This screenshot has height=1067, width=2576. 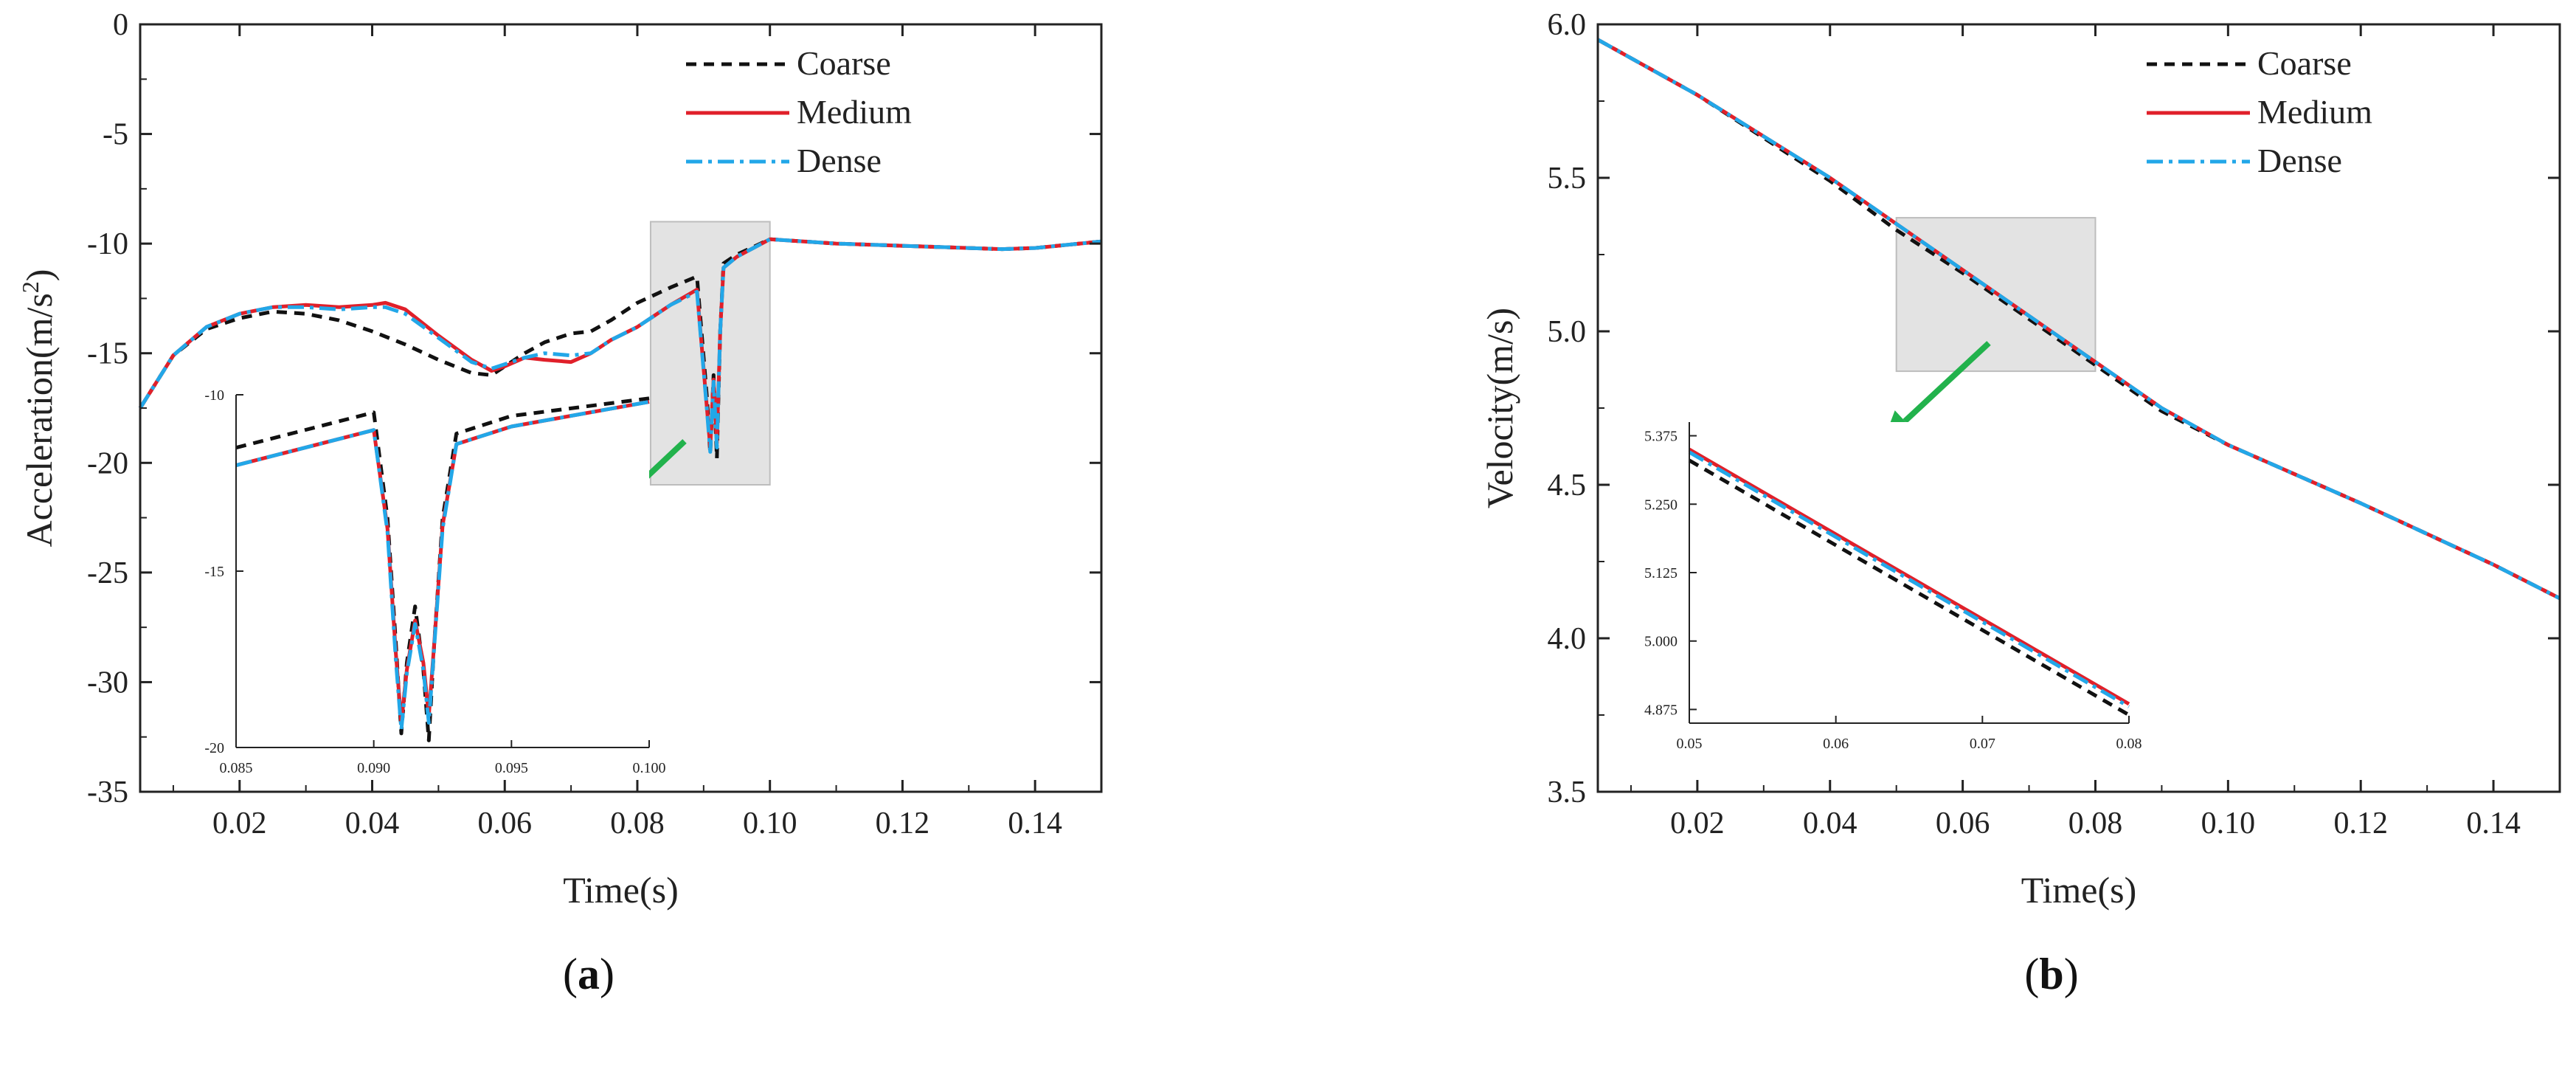 I want to click on inset-y-tick-label: 5.000, so click(x=1660, y=642).